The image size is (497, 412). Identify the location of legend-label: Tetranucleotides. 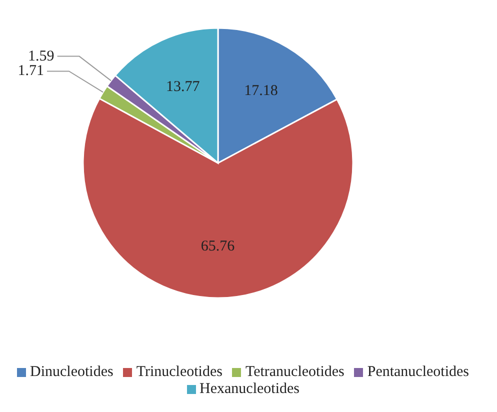
(294, 372).